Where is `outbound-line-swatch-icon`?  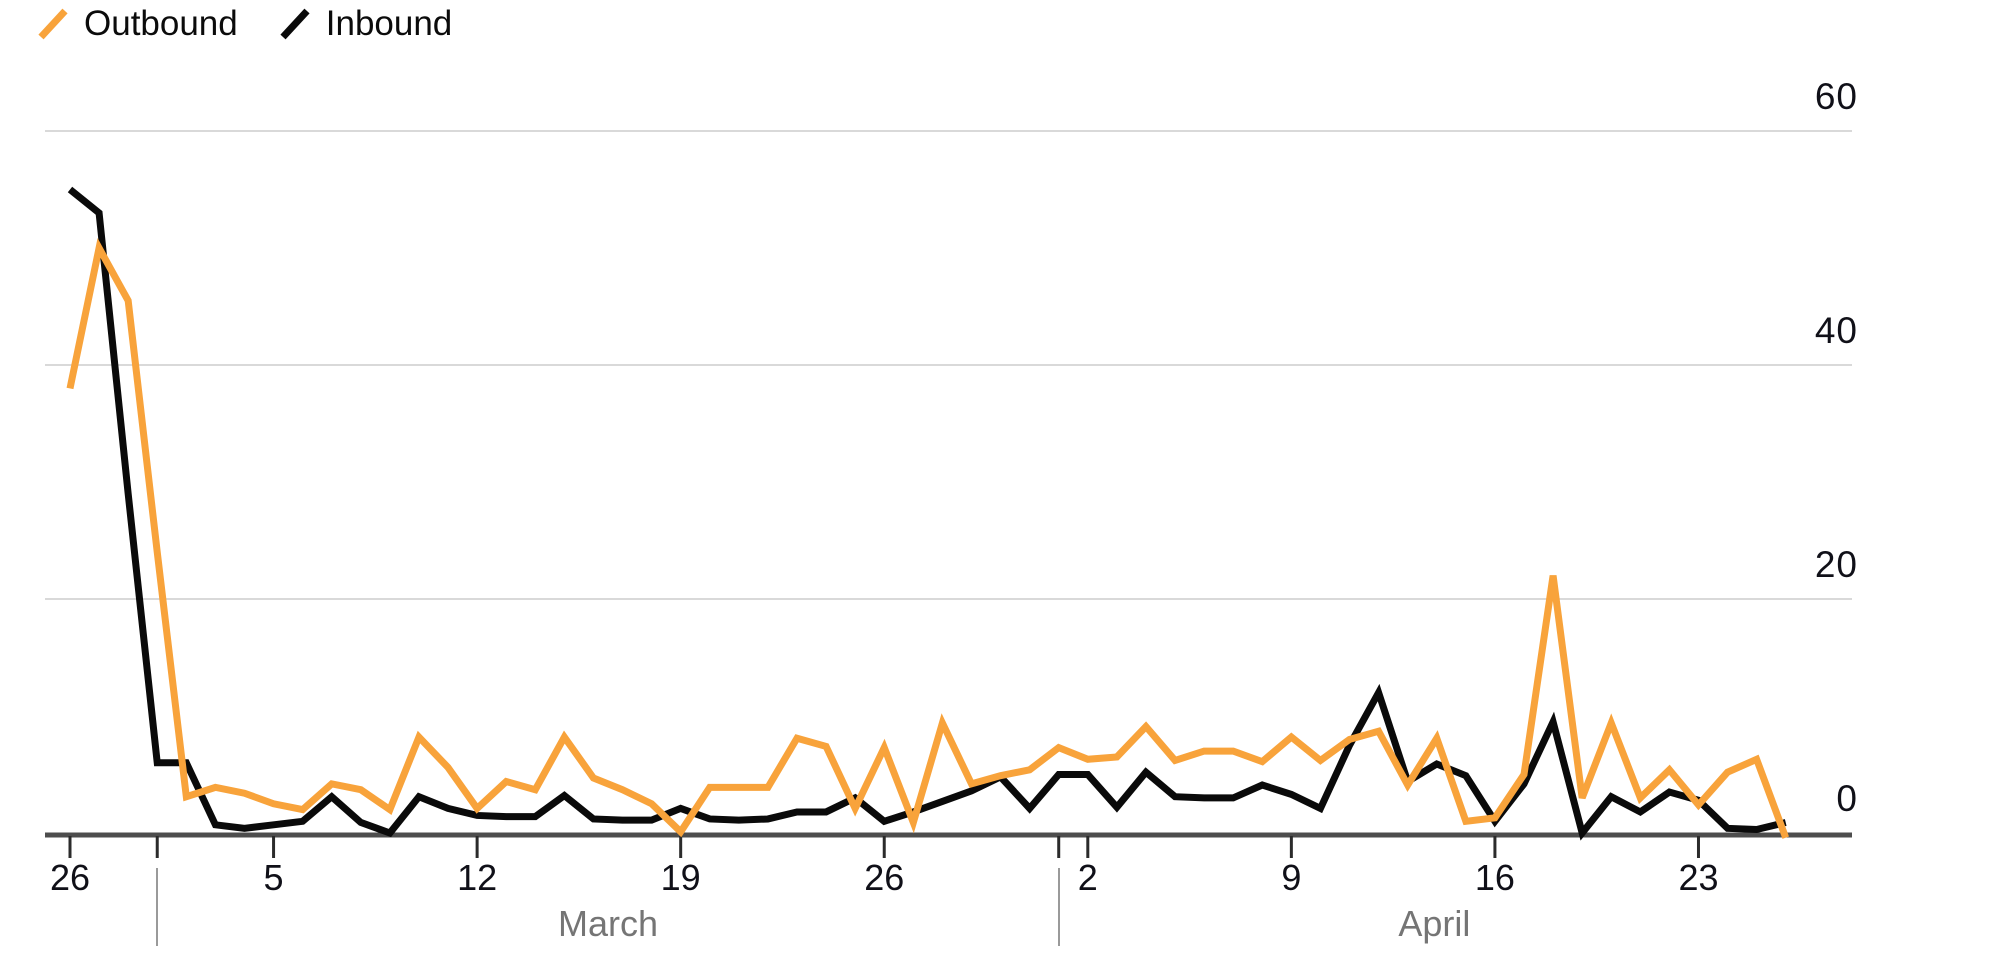 outbound-line-swatch-icon is located at coordinates (53, 24).